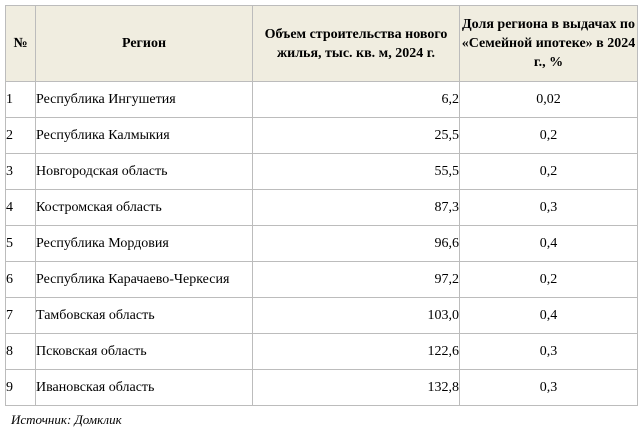 Image resolution: width=643 pixels, height=441 pixels. I want to click on row-num: 1, so click(20, 99).